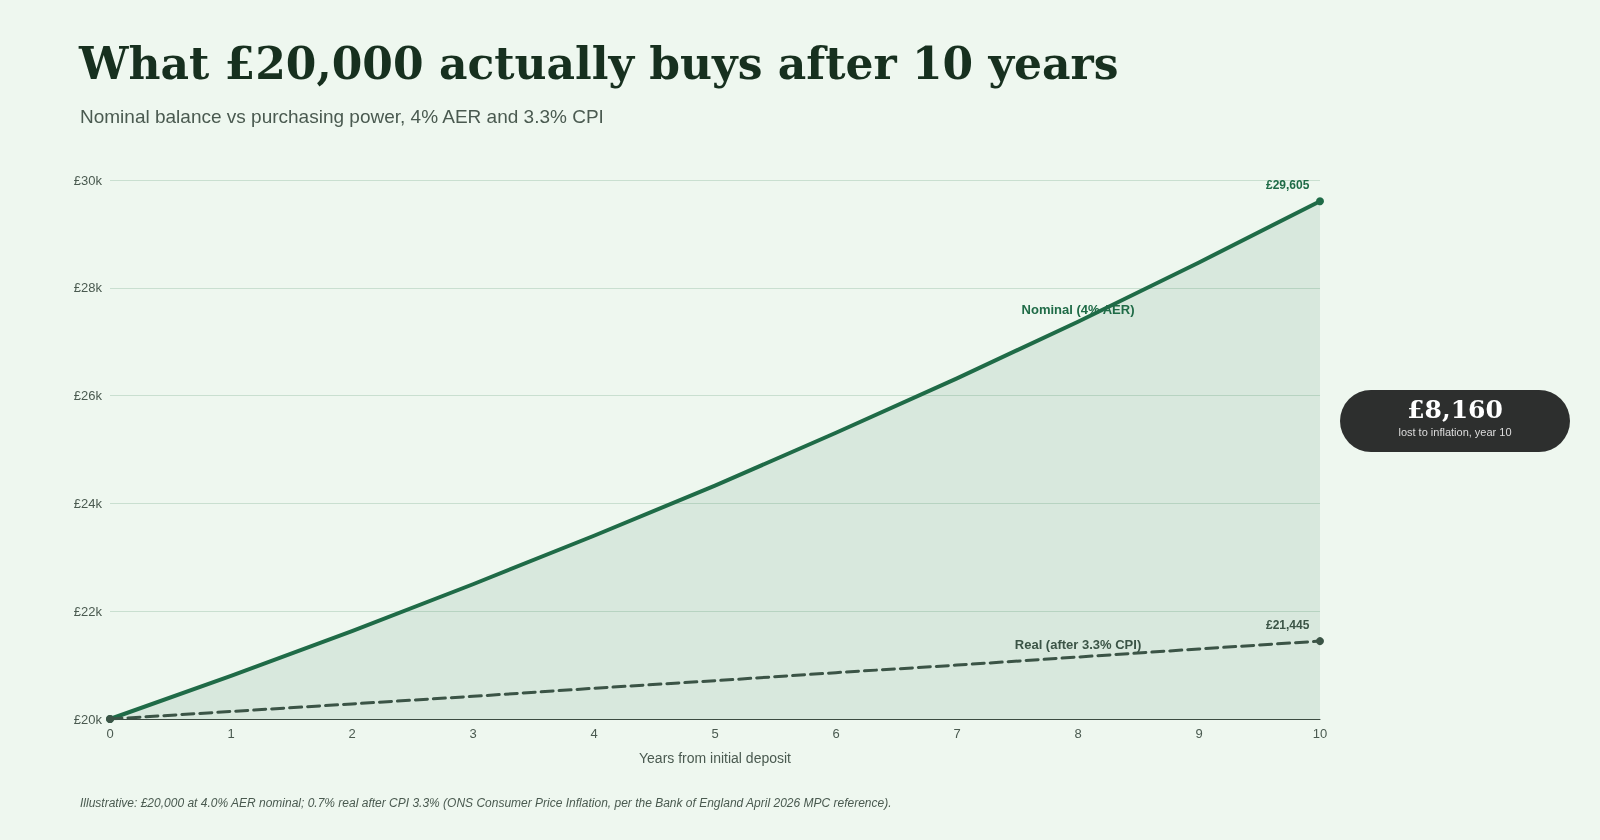  Describe the element at coordinates (110, 733) in the screenshot. I see `x-tick-label: 0` at that location.